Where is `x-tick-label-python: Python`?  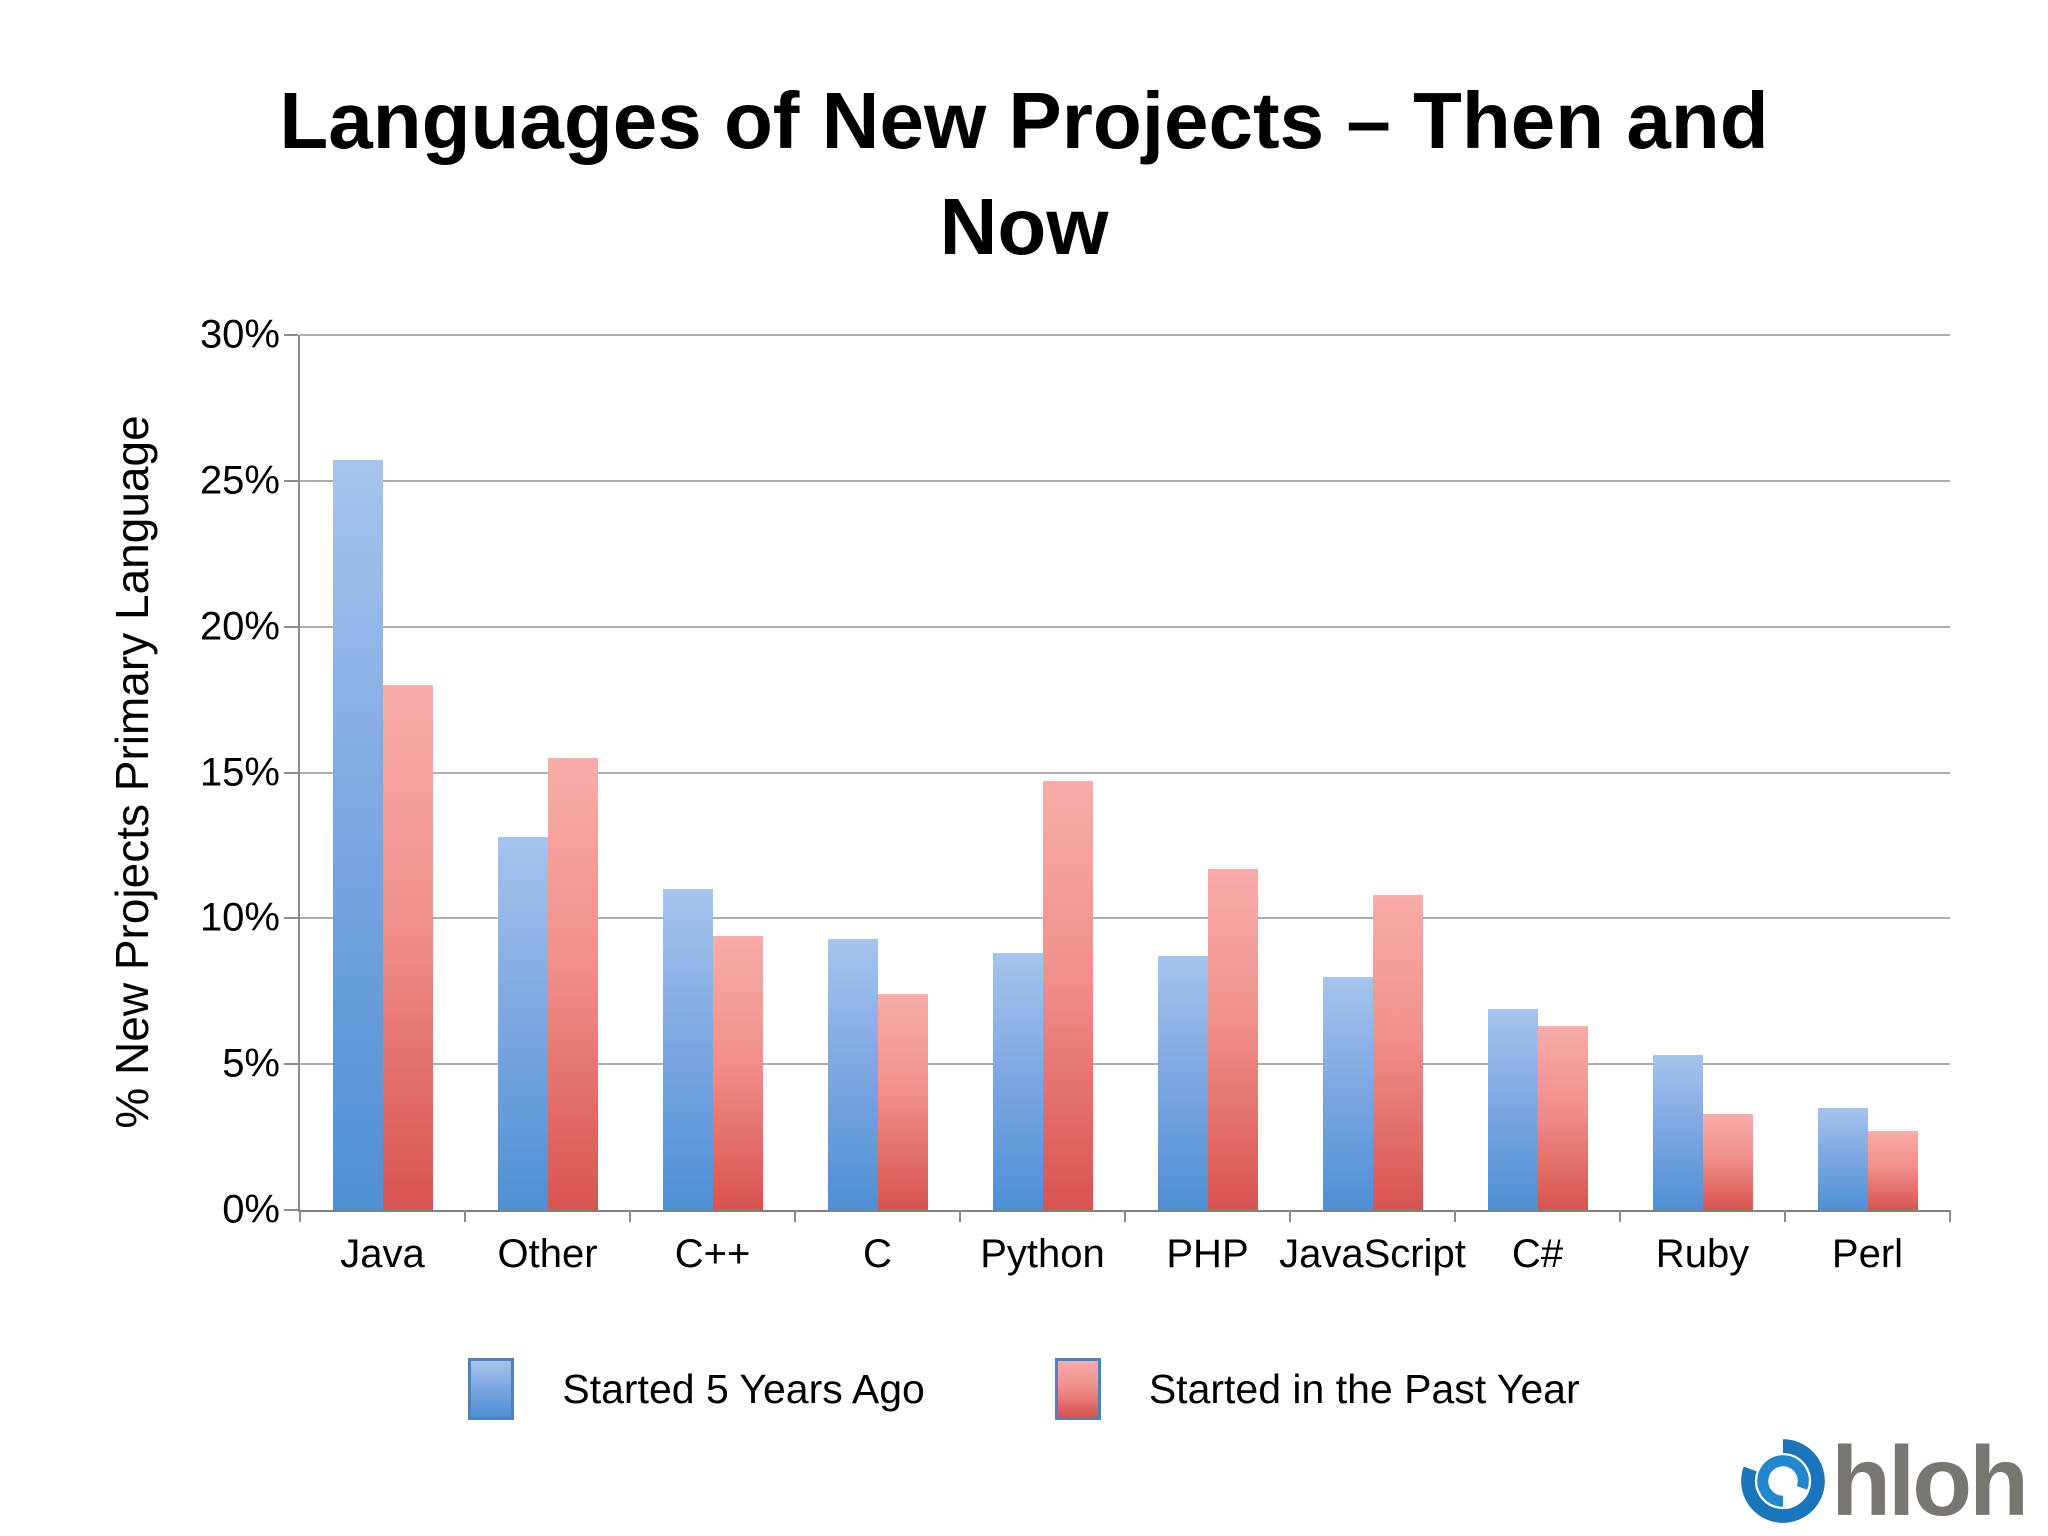
x-tick-label-python: Python is located at coordinates (1042, 1254).